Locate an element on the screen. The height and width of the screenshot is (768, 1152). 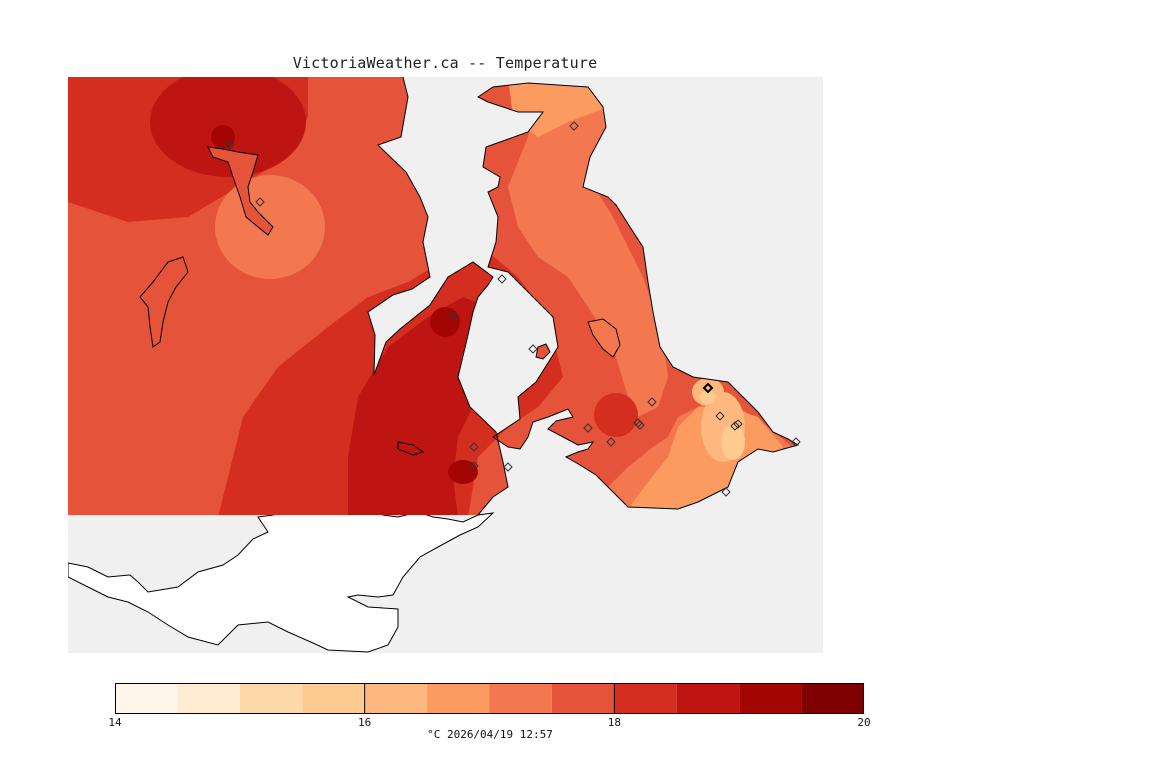
unshaded-land is located at coordinates (281, 579).